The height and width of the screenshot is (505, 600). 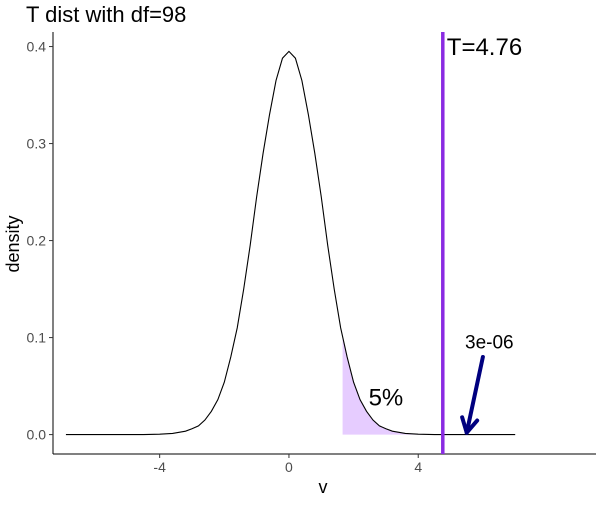 What do you see at coordinates (484, 47) in the screenshot?
I see `statistic-label: T=4.76` at bounding box center [484, 47].